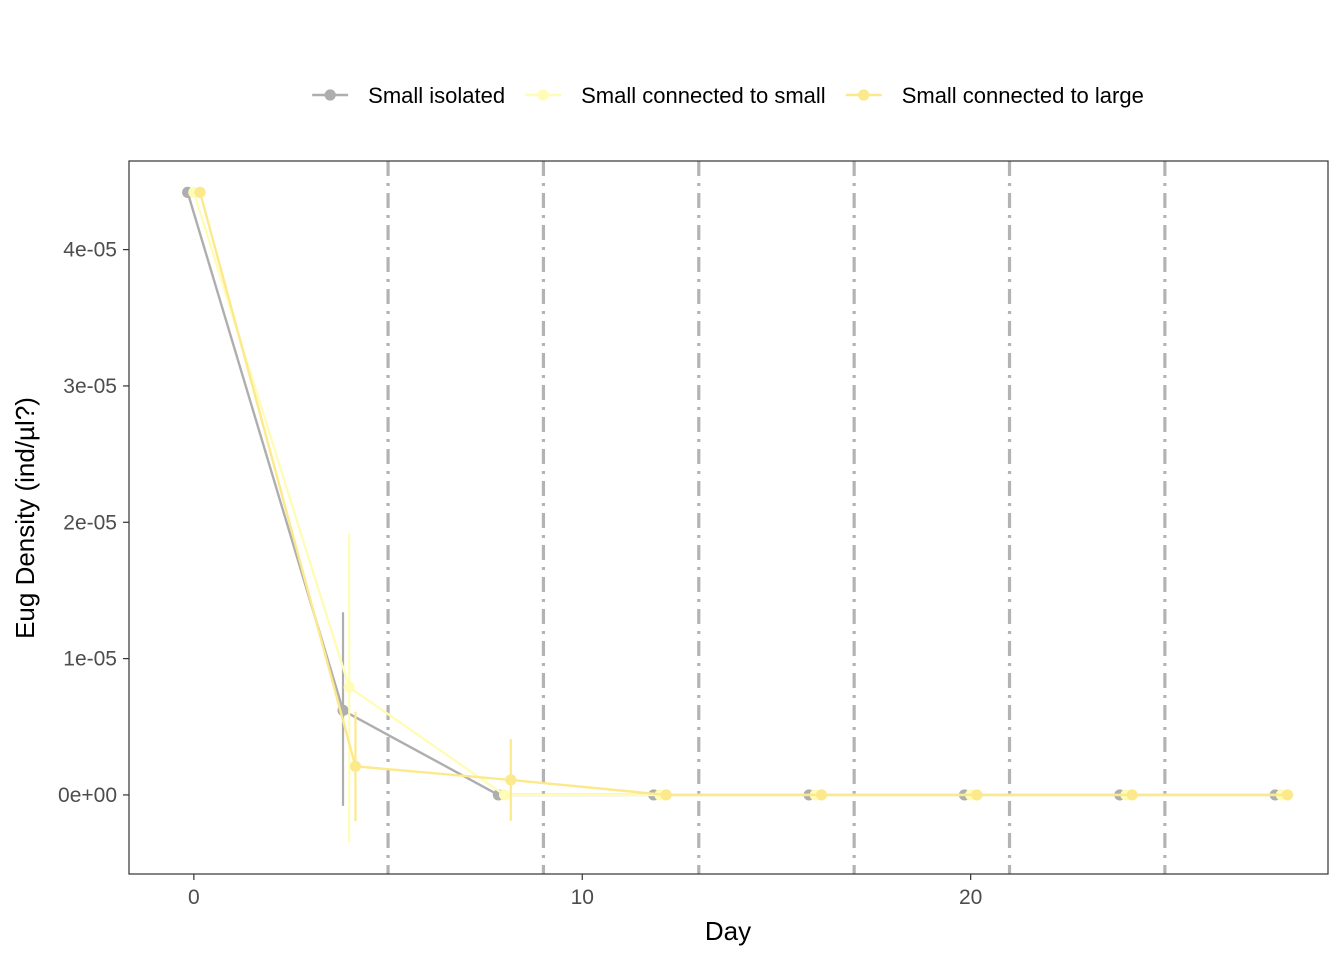  Describe the element at coordinates (90, 386) in the screenshot. I see `y-tick-label: 3e-05` at that location.